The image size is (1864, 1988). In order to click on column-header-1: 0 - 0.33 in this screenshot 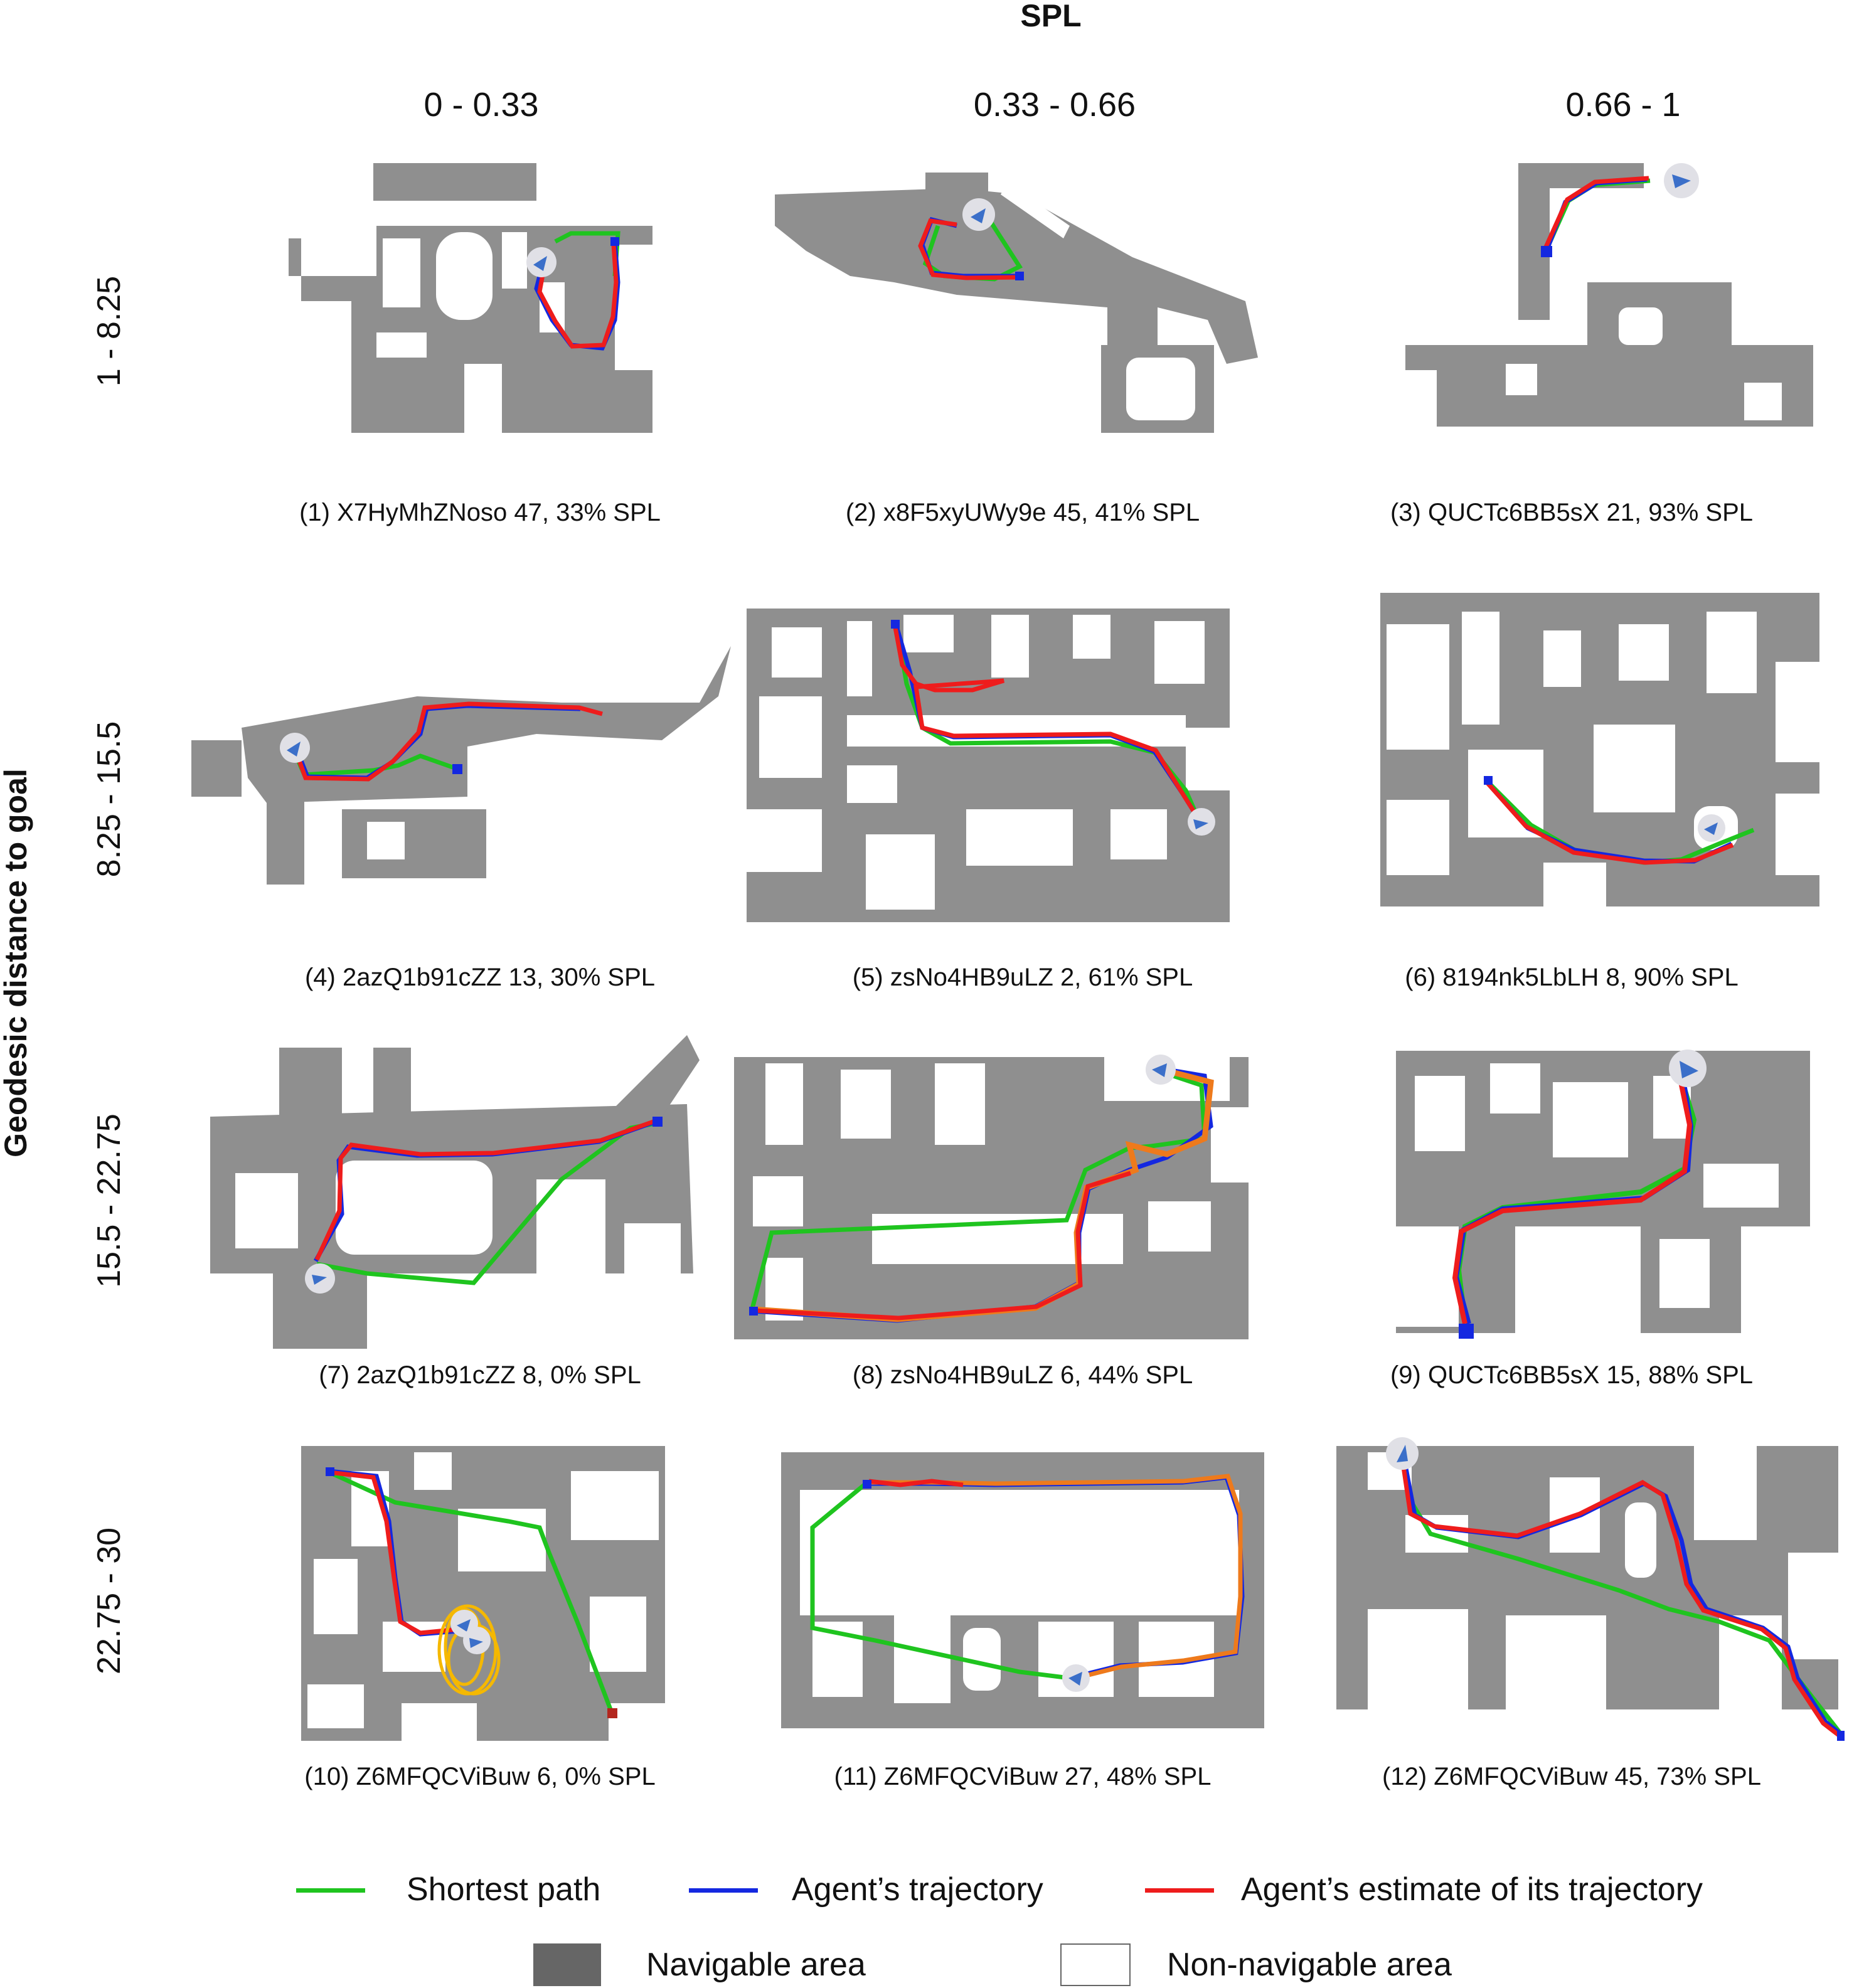, I will do `click(481, 105)`.